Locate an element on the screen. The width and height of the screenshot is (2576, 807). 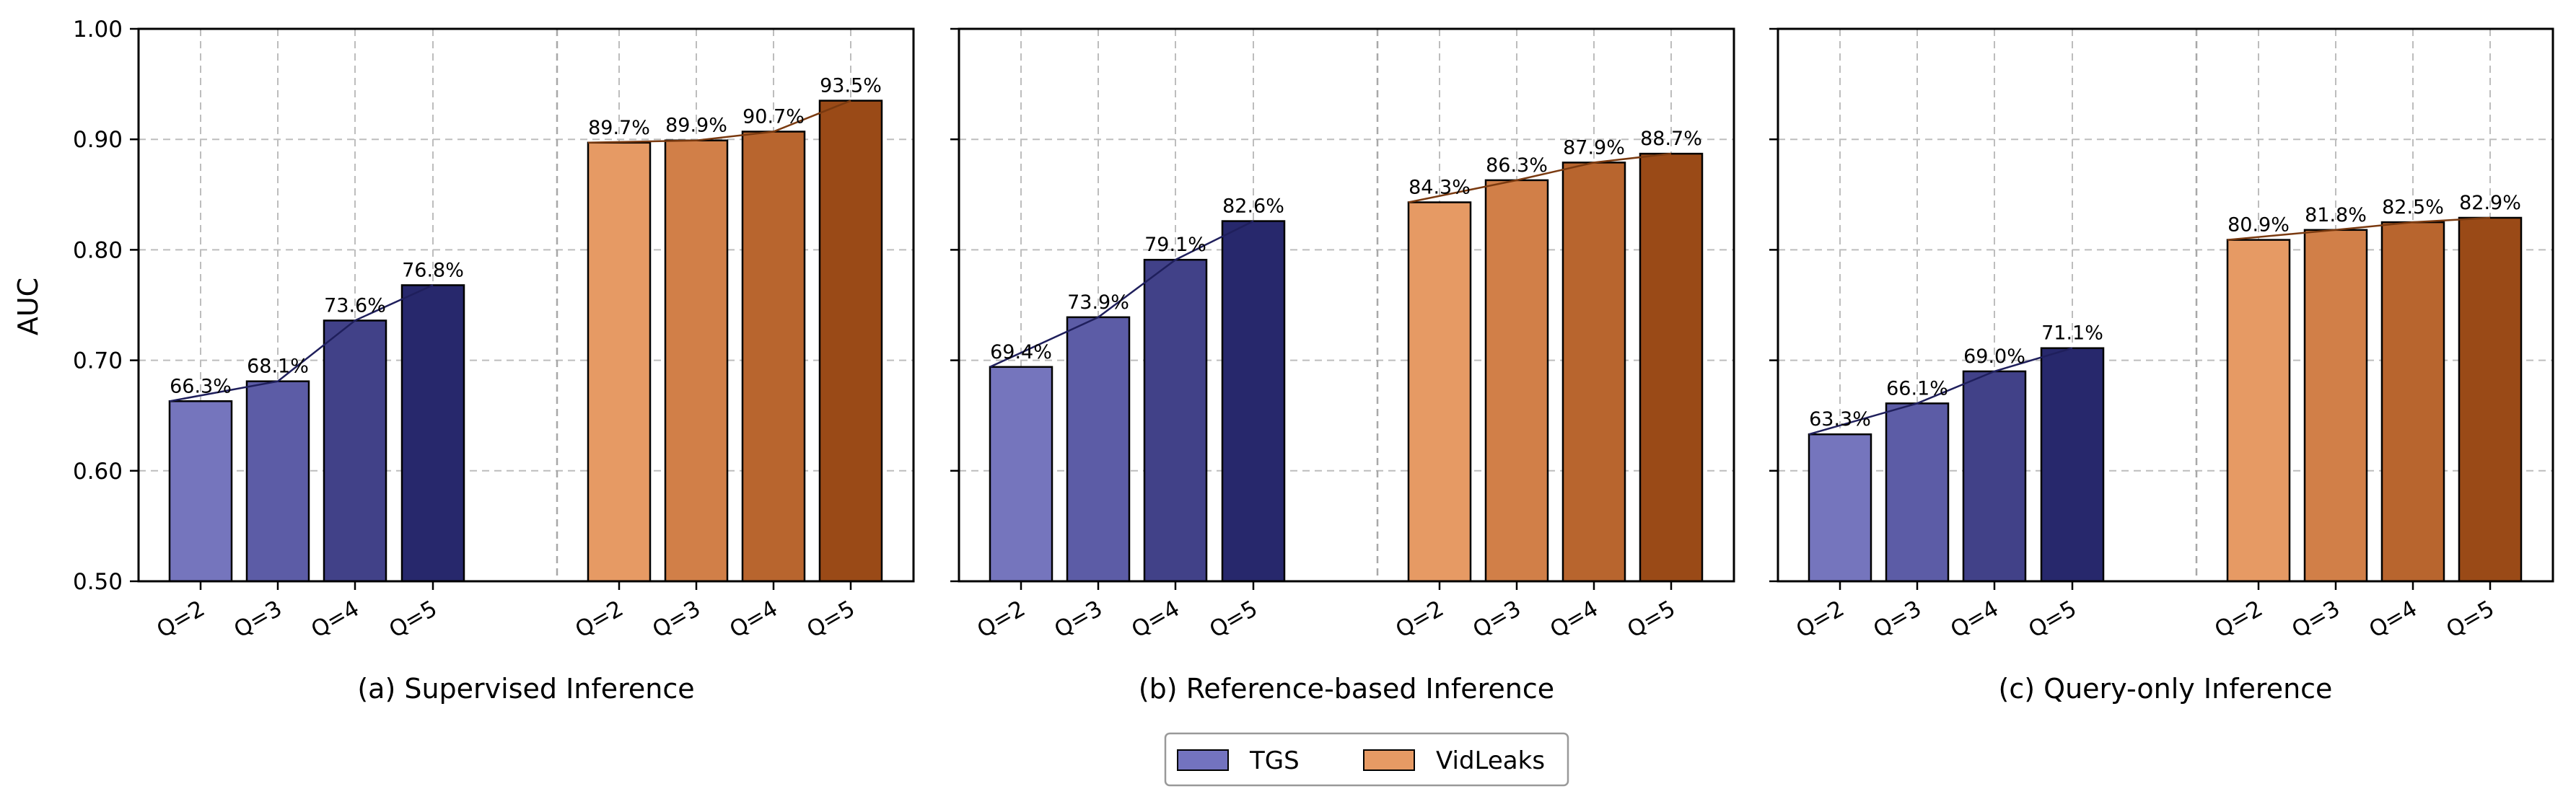
y-tick-label: 1.00 is located at coordinates (98, 30).